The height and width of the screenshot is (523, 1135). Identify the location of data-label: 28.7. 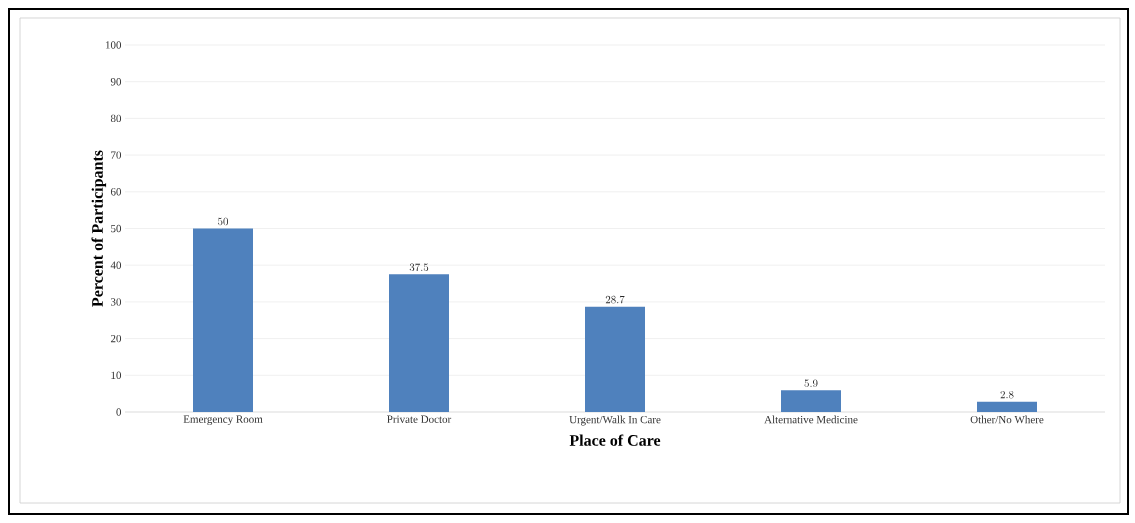
(615, 299).